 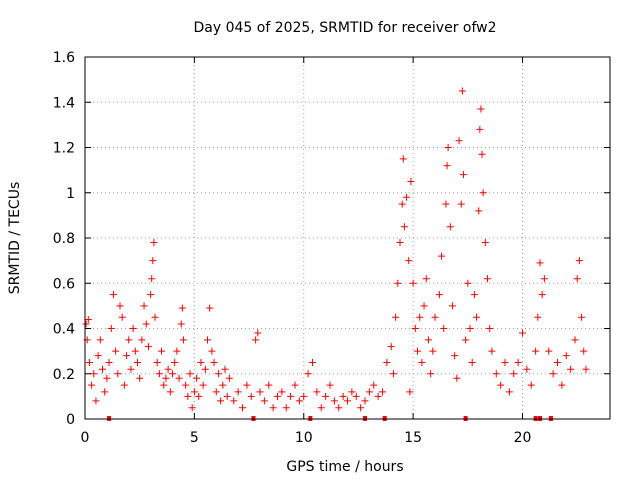 What do you see at coordinates (15, 238) in the screenshot?
I see `y-axis-label: SRMTID / TECUs` at bounding box center [15, 238].